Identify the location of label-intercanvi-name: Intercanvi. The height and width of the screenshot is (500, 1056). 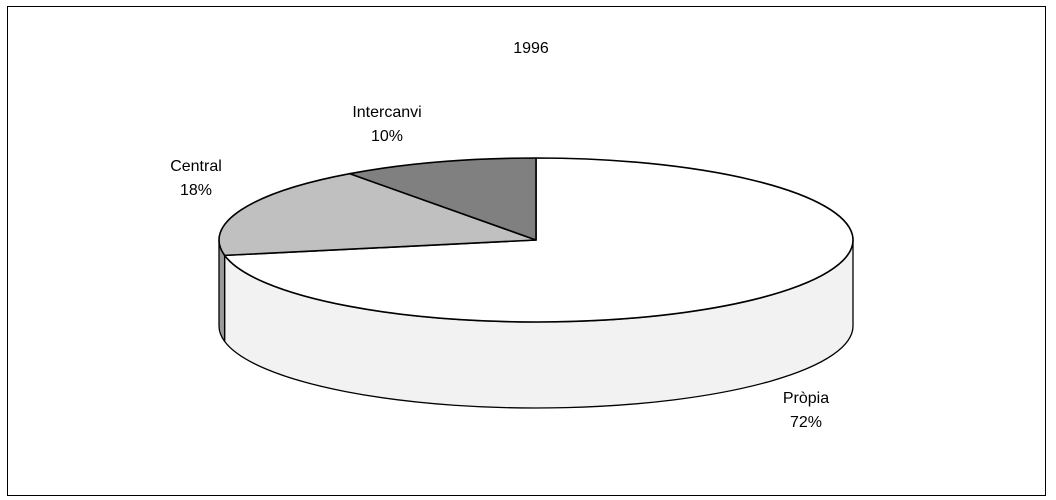
(386, 112).